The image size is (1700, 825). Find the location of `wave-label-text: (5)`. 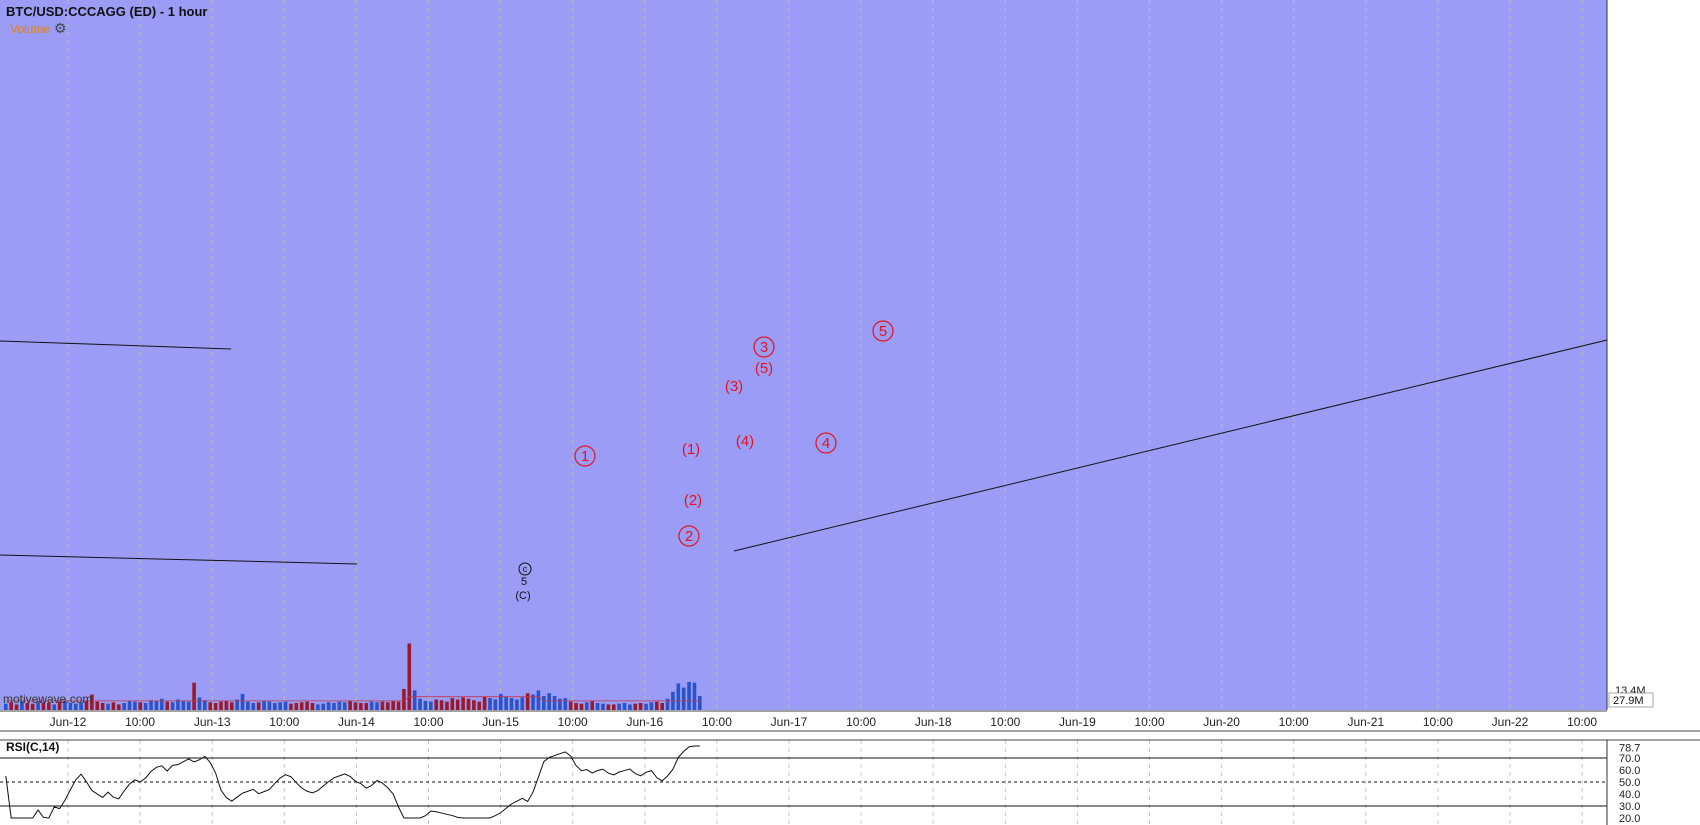

wave-label-text: (5) is located at coordinates (764, 368).